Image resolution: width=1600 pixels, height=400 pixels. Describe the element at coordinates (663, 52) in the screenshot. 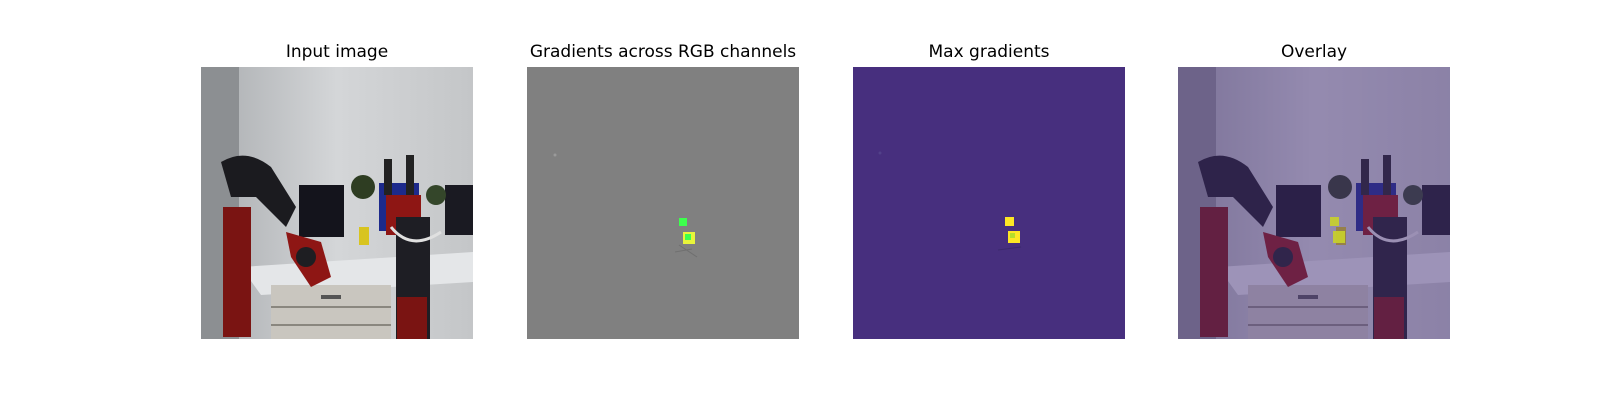

I see `panel-title: Gradients across RGB channels` at that location.